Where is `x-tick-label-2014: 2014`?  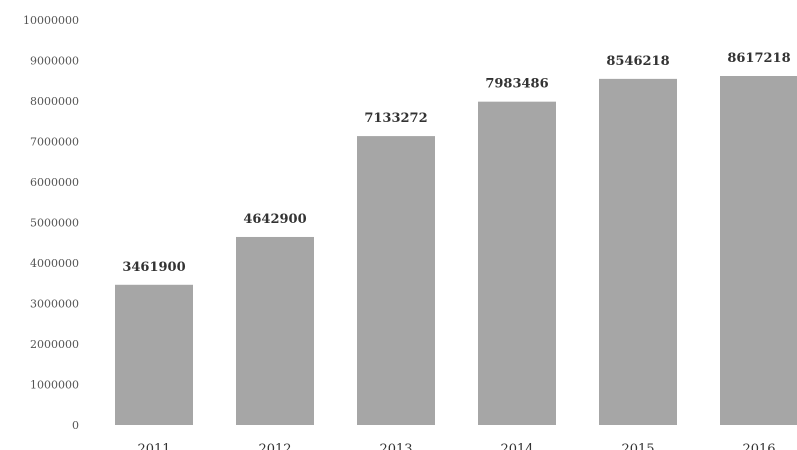
x-tick-label-2014: 2014 is located at coordinates (516, 446).